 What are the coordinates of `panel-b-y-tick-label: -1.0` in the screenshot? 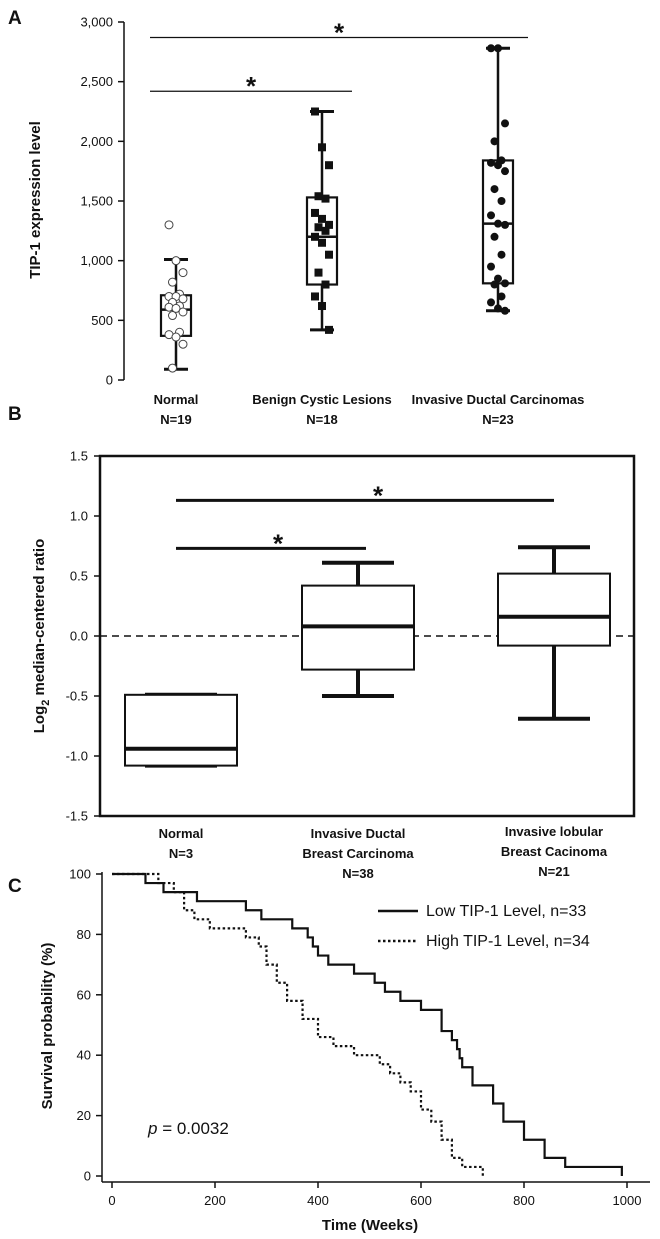 It's located at (77, 756).